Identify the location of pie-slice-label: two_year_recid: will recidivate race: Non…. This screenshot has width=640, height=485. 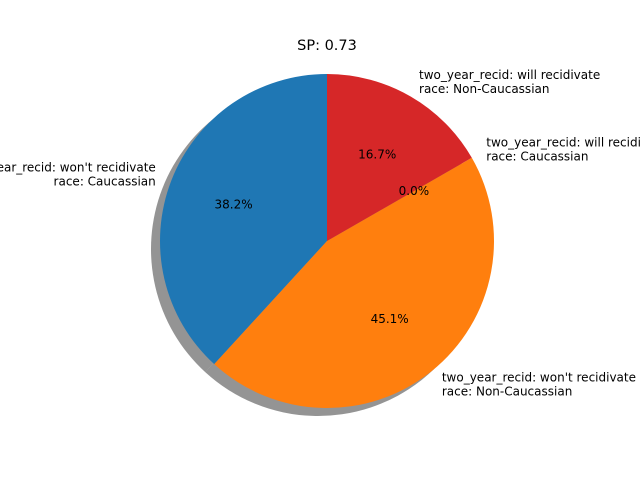
(509, 82).